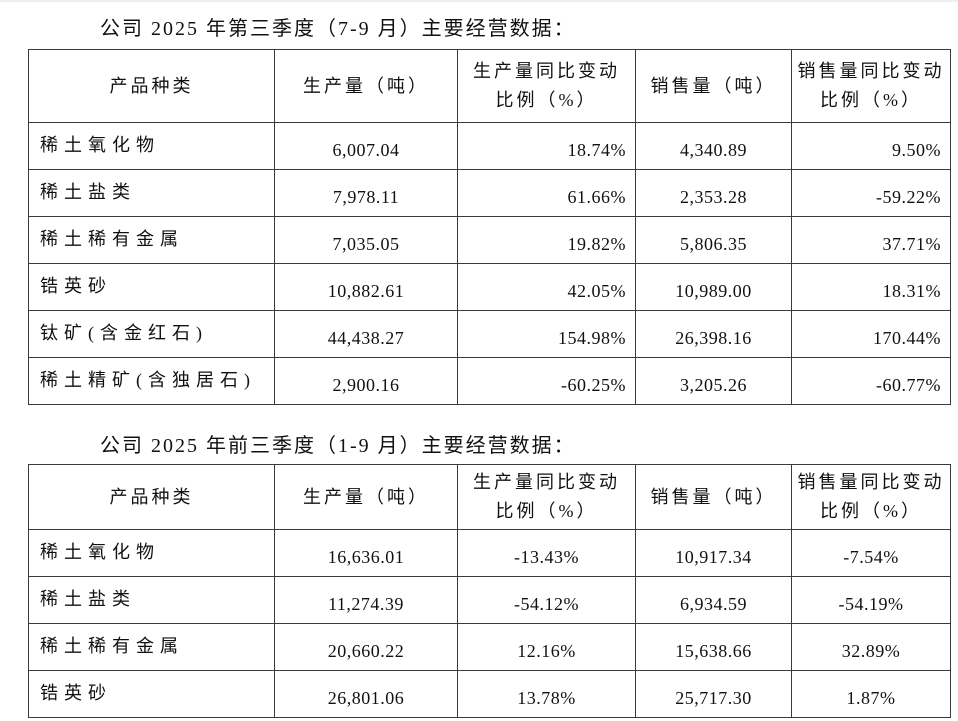  I want to click on production-volume-cell: 10,882.61, so click(366, 287).